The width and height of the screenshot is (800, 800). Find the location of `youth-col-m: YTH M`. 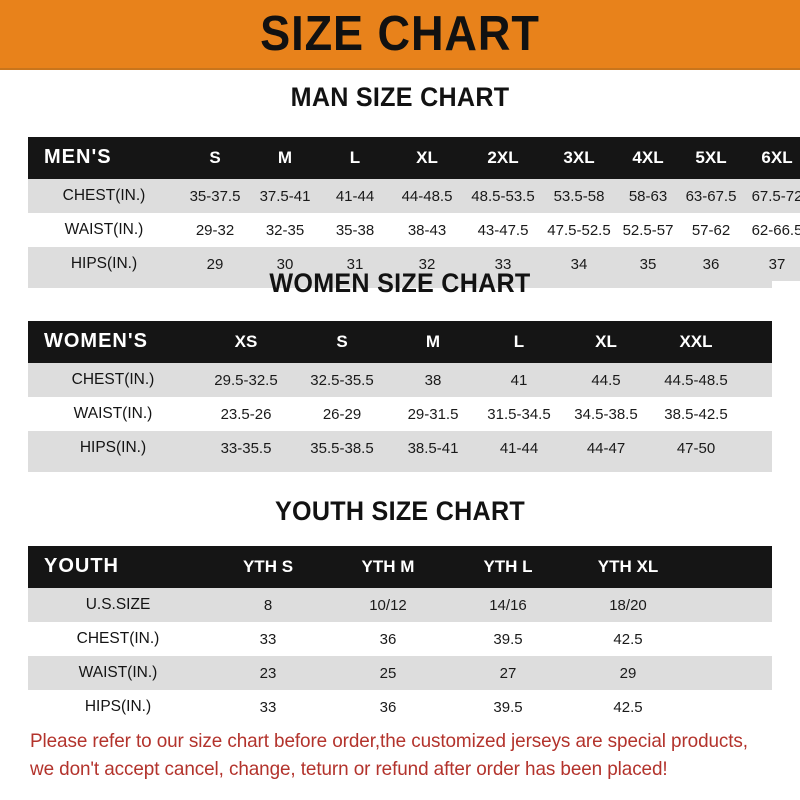

youth-col-m: YTH M is located at coordinates (388, 566).